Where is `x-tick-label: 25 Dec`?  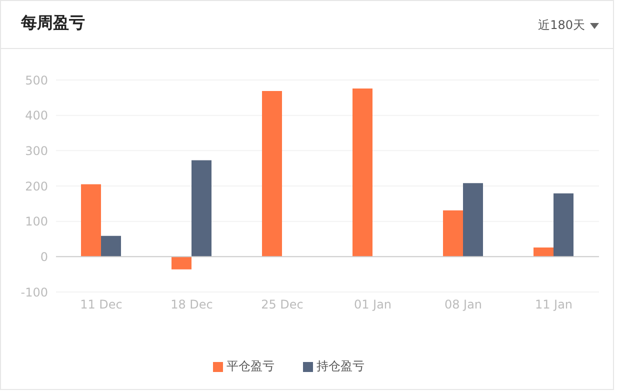 x-tick-label: 25 Dec is located at coordinates (282, 305).